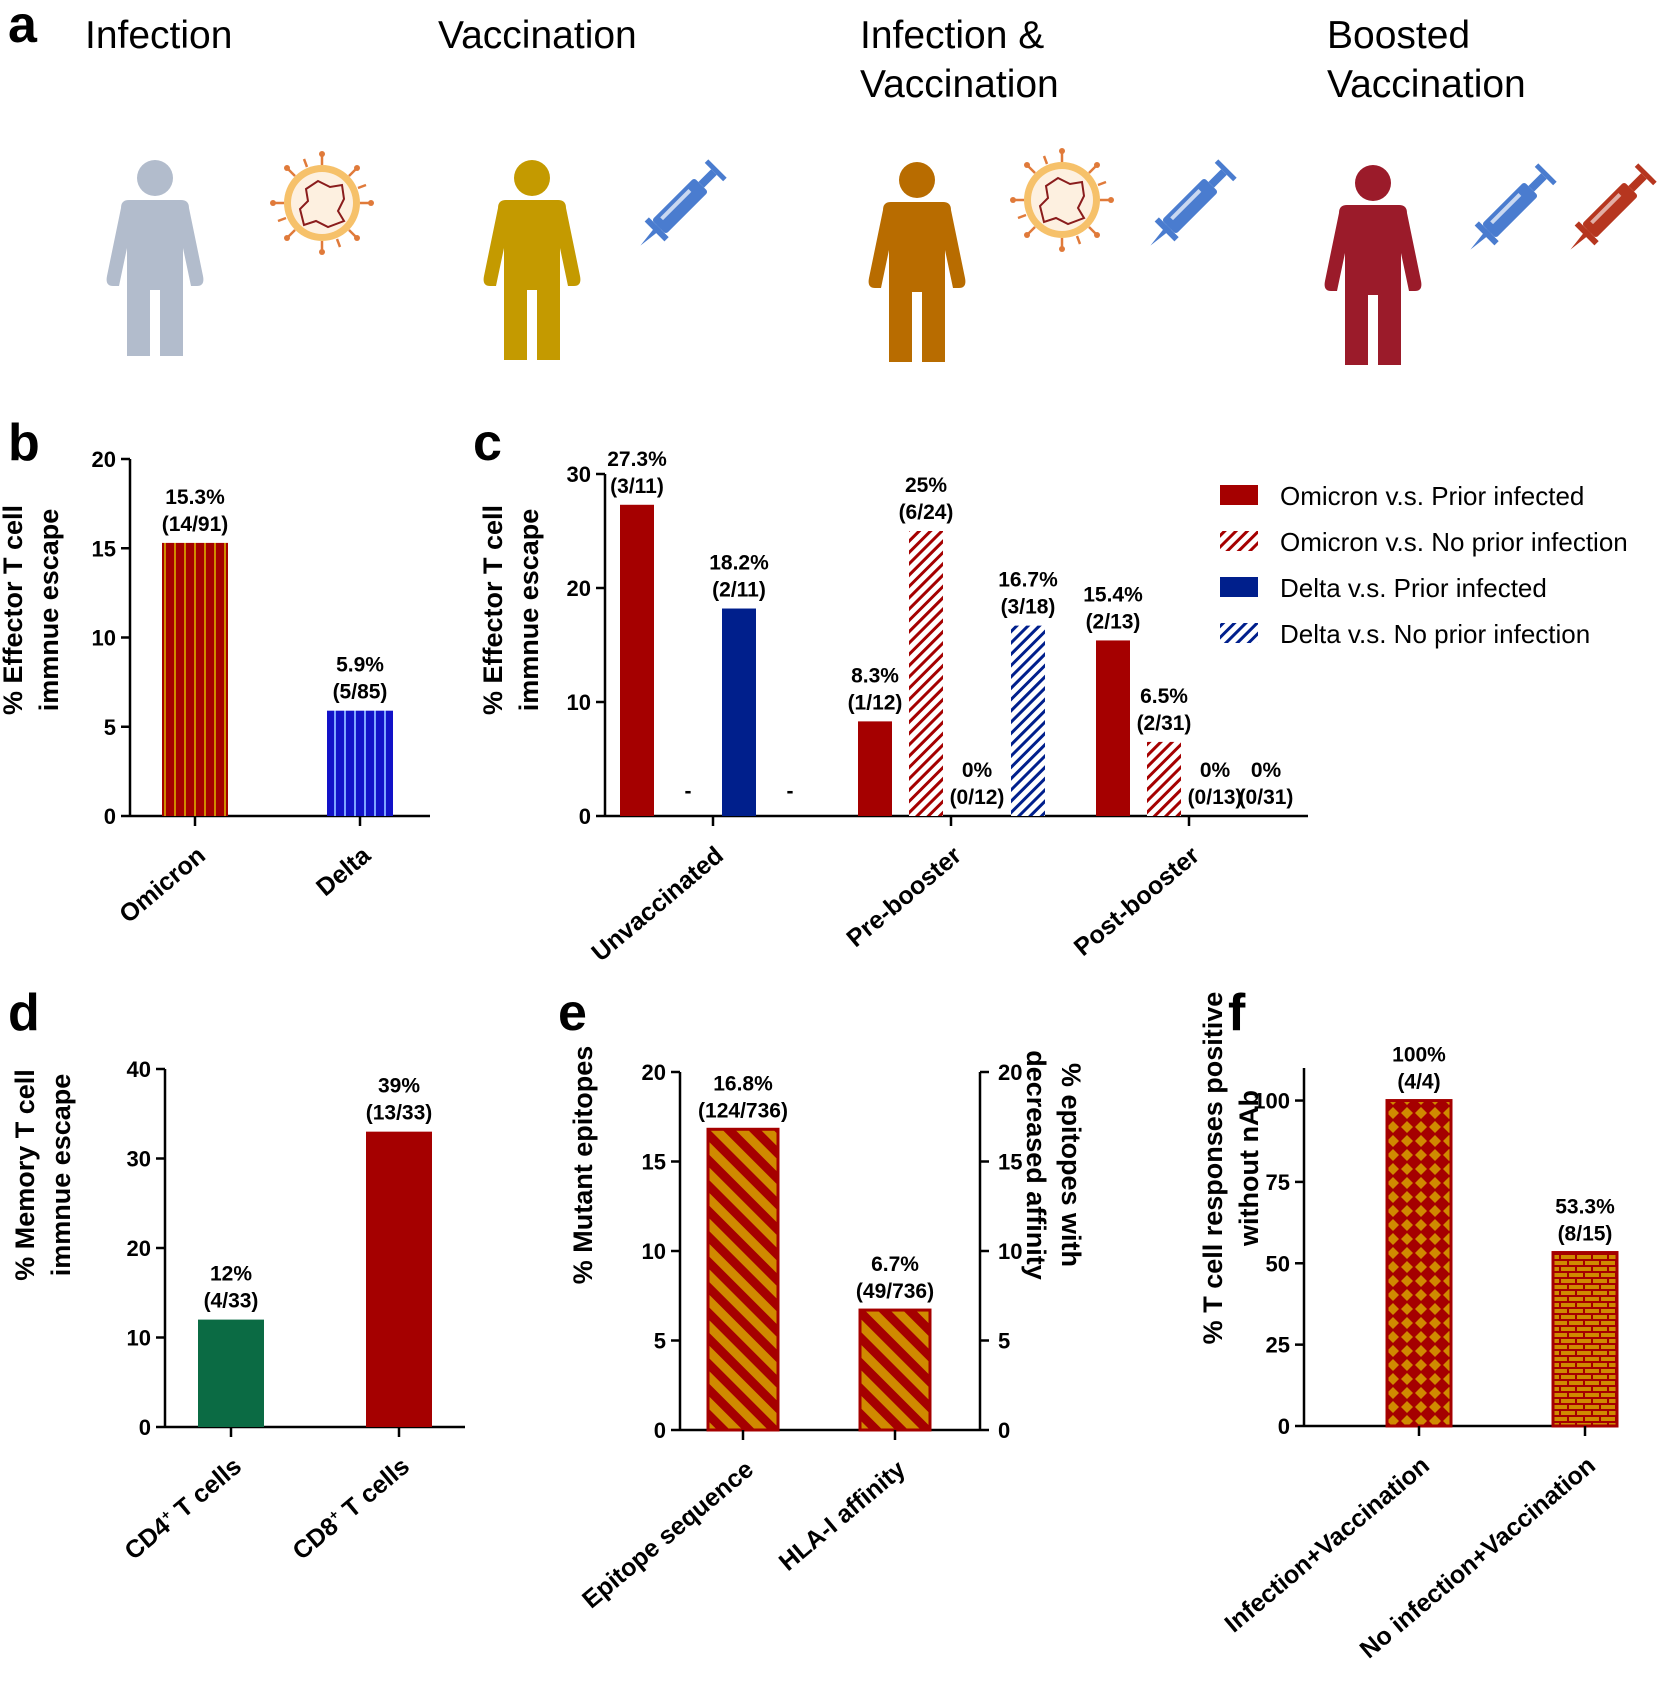  I want to click on data-label: (4/4), so click(1418, 1082).